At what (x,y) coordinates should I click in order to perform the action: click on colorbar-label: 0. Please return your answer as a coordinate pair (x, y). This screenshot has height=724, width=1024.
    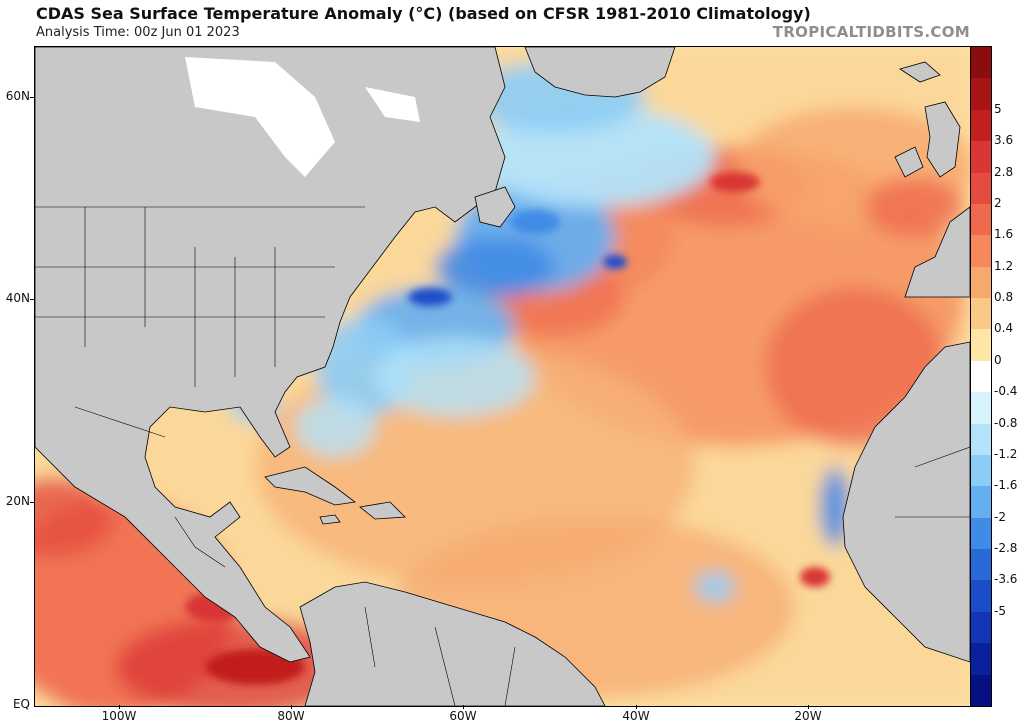
    Looking at the image, I should click on (998, 359).